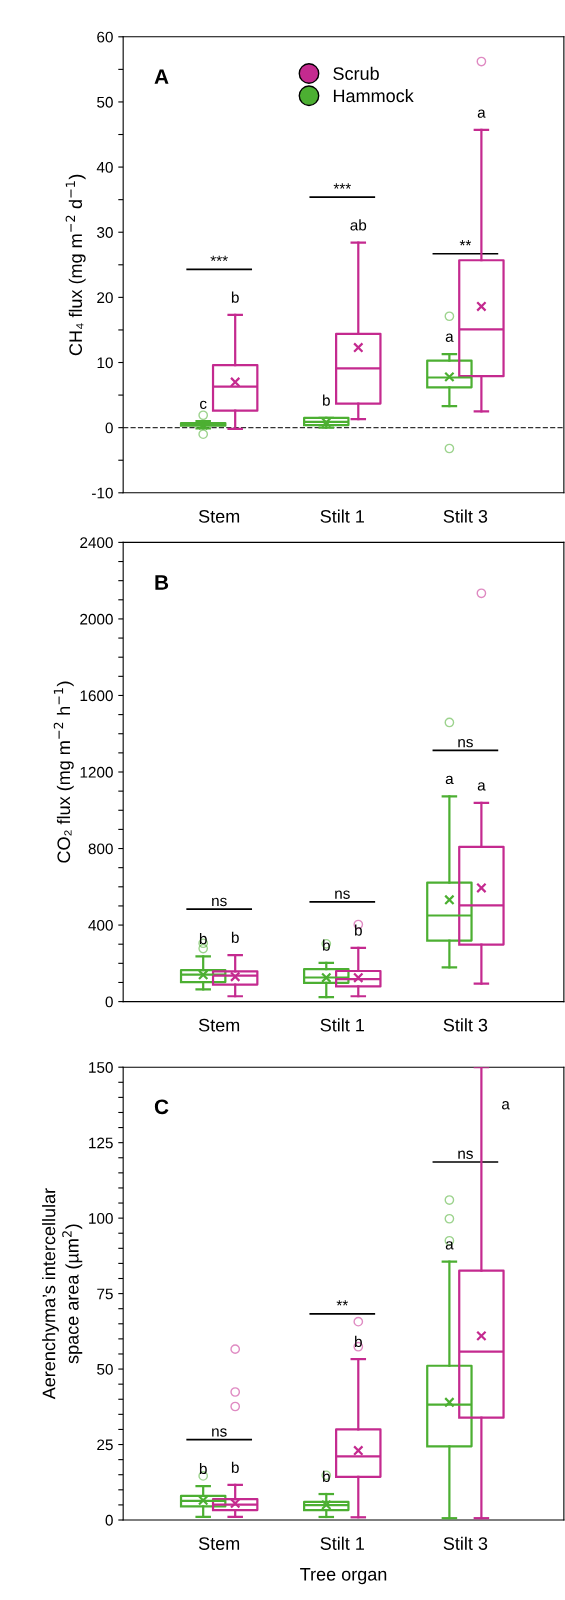 This screenshot has width=565, height=1600. Describe the element at coordinates (161, 1107) in the screenshot. I see `annotation: C` at that location.